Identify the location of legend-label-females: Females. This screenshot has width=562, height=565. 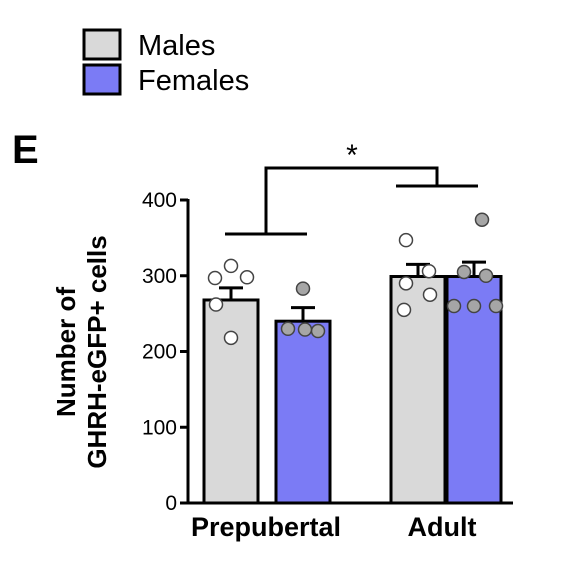
(193, 81).